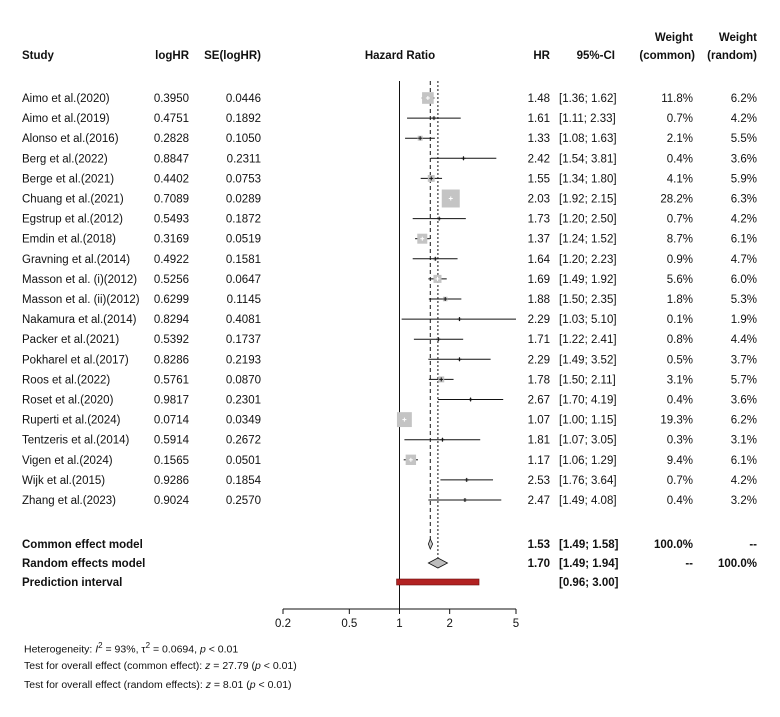  I want to click on common-effect-hr: 1.53, so click(539, 545).